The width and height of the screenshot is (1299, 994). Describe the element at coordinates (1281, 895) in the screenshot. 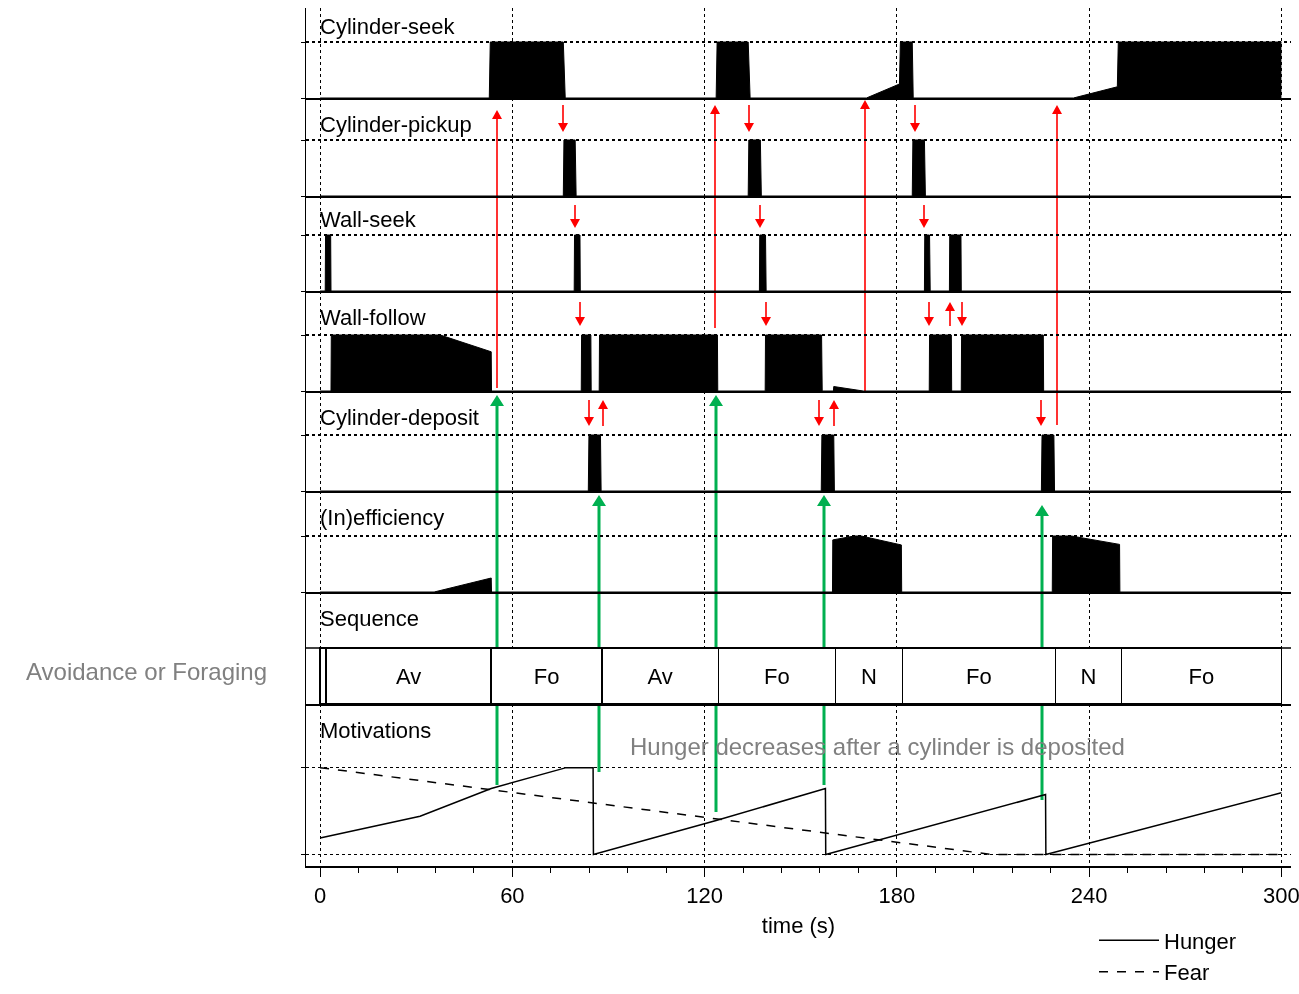

I see `x-tick-label: 300` at that location.